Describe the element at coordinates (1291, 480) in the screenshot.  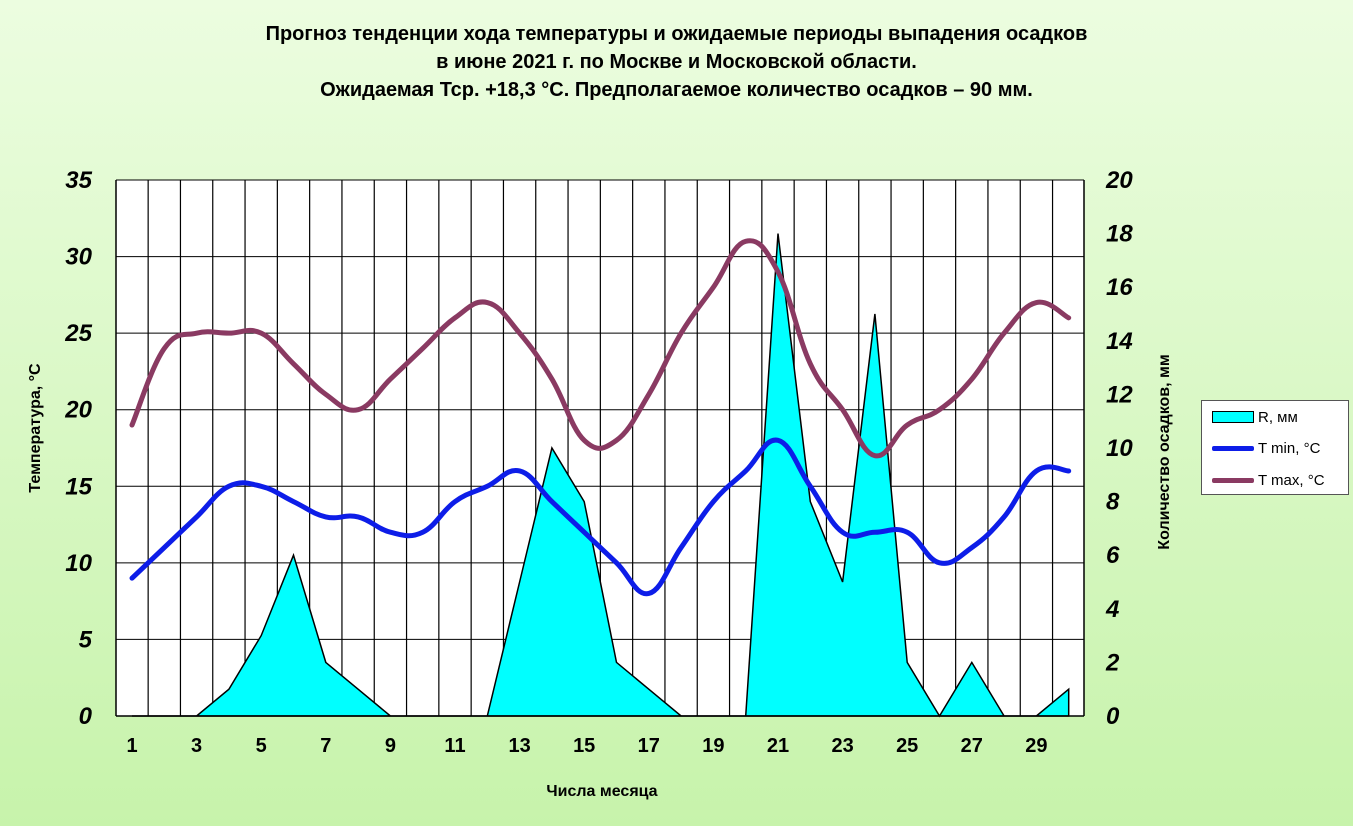
I see `legend-label-tmax: T max, °C` at that location.